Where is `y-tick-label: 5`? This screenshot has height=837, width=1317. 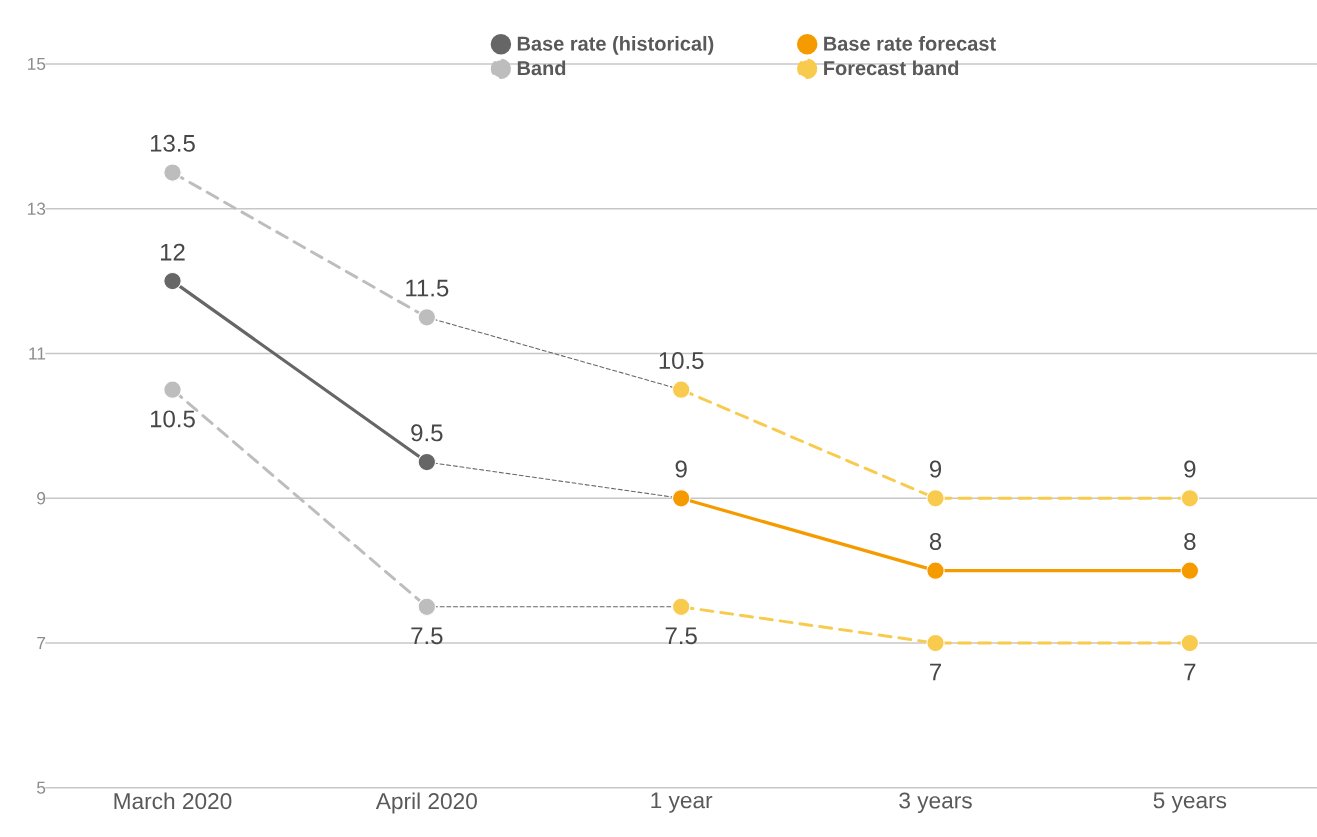
y-tick-label: 5 is located at coordinates (41, 787).